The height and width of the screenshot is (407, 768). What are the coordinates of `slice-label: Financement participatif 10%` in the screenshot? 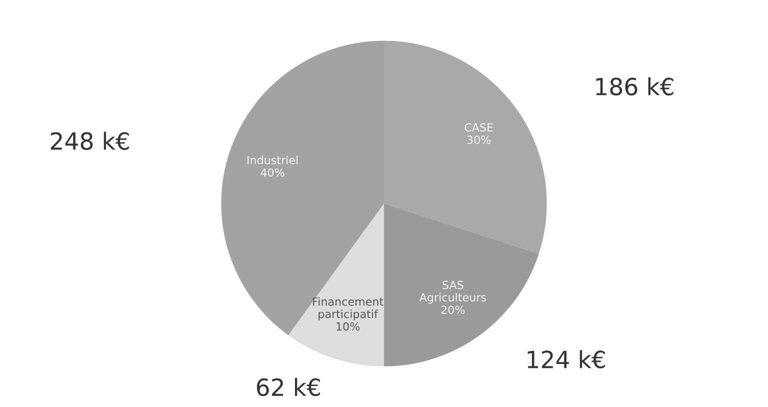 It's located at (348, 314).